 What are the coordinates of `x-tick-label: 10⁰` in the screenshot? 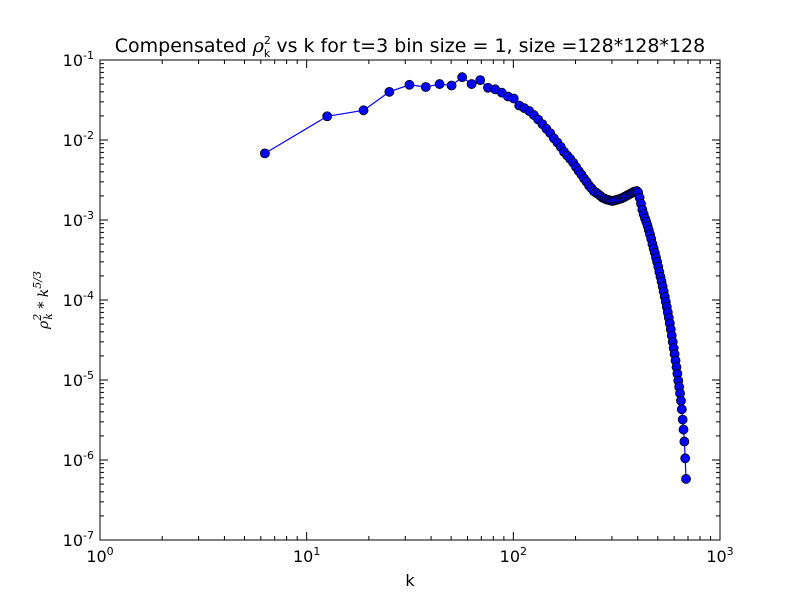 It's located at (99, 555).